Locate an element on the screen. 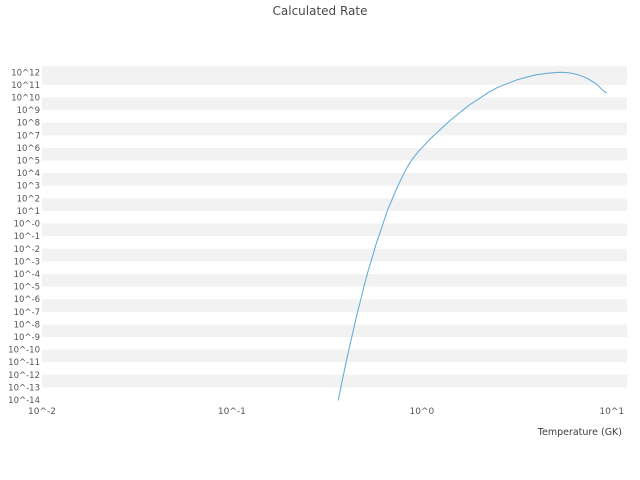 This screenshot has width=640, height=480. y-tick-label: 10^9 is located at coordinates (28, 111).